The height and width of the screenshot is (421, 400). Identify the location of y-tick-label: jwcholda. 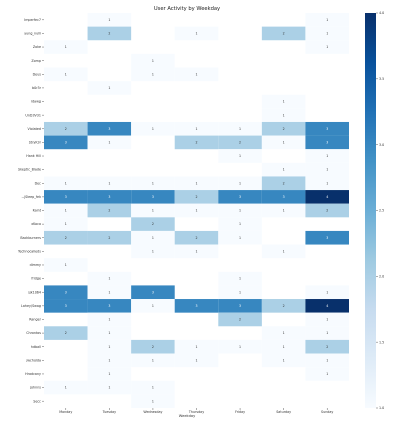
(33, 360).